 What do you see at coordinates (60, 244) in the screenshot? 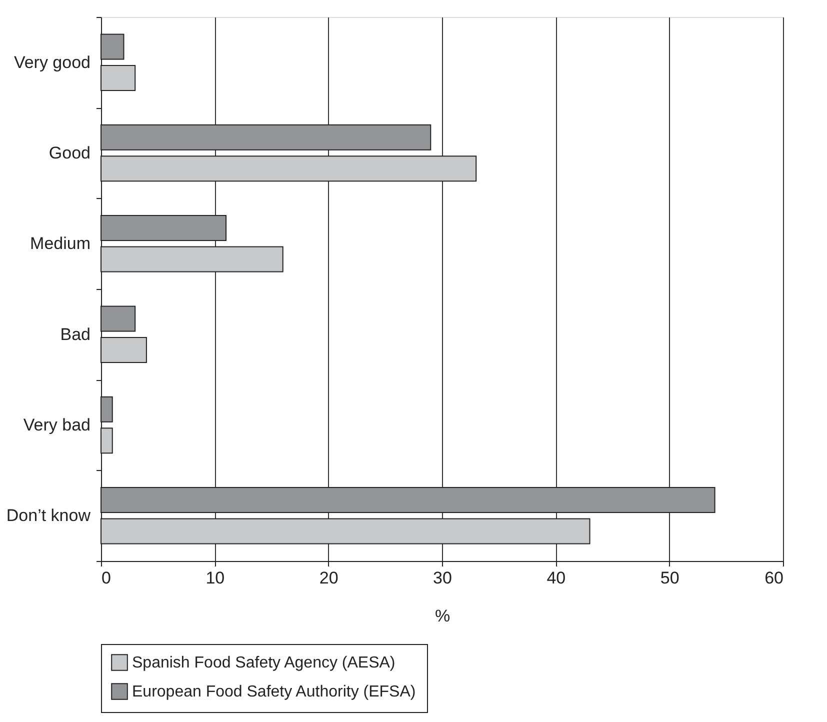
I see `y-tick-label: Medium` at bounding box center [60, 244].